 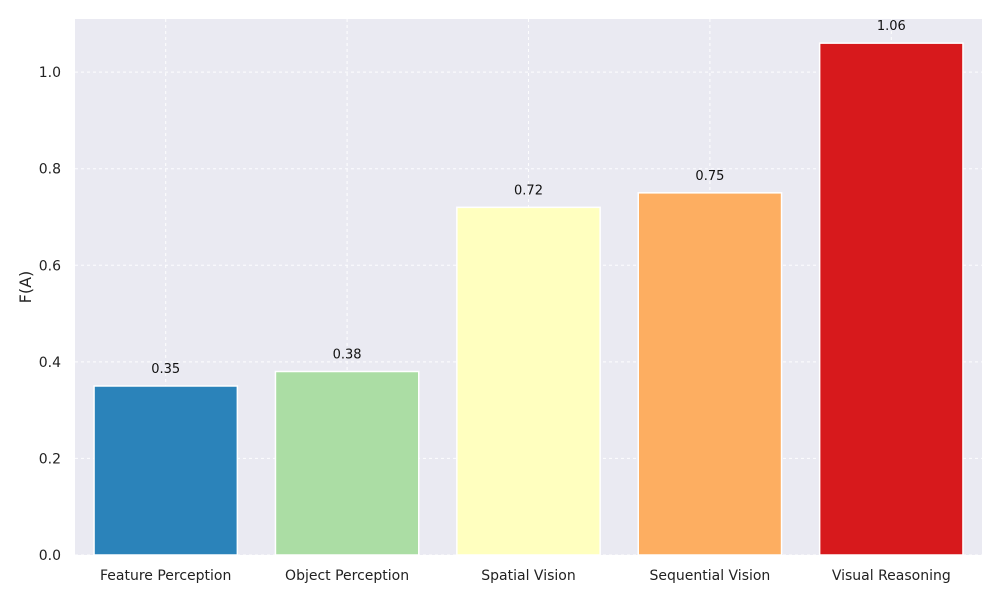 What do you see at coordinates (891, 26) in the screenshot?
I see `data-label-4: 1.06` at bounding box center [891, 26].